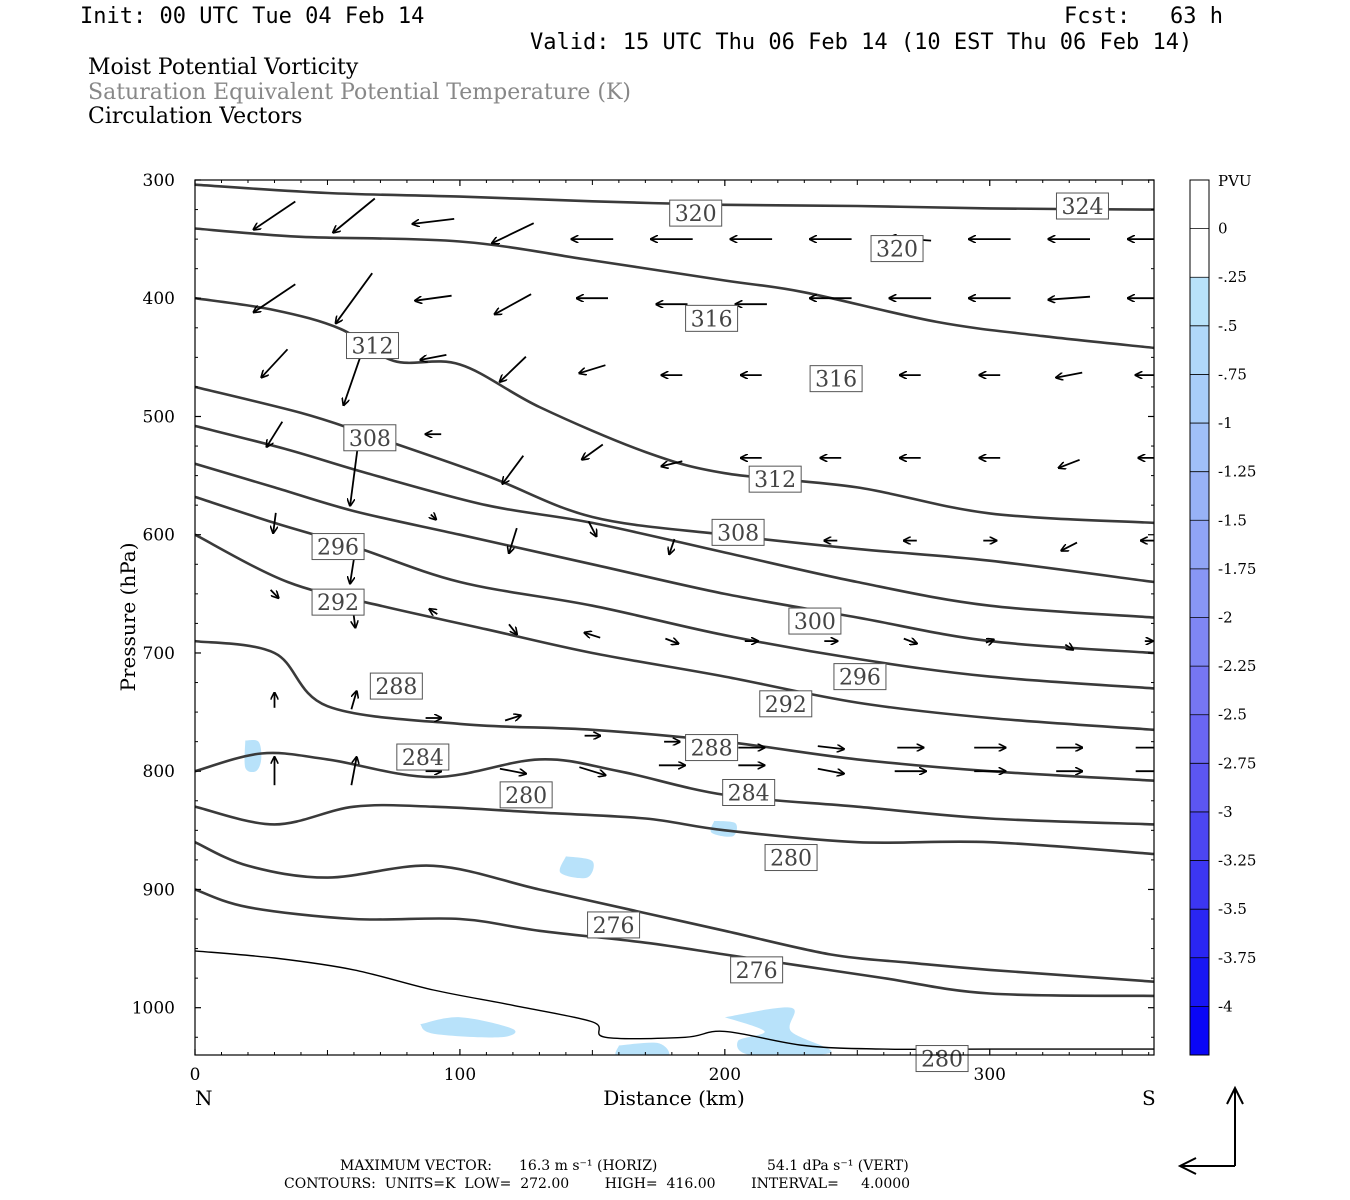  Describe the element at coordinates (897, 250) in the screenshot. I see `contour-label-text: 320` at that location.